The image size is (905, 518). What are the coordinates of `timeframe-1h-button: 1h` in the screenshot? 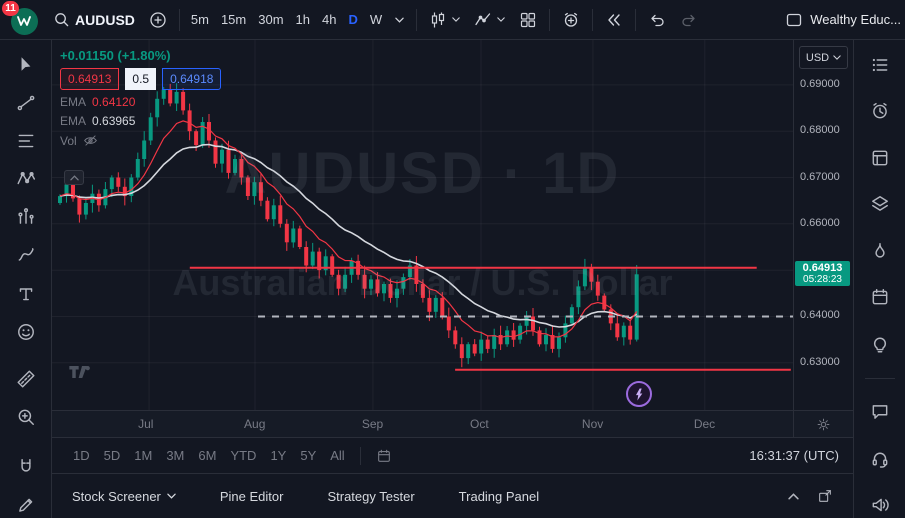 It's located at (303, 19).